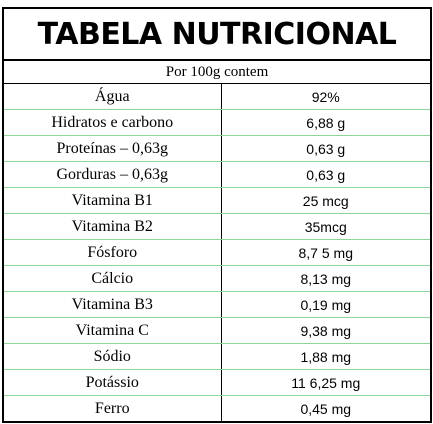 This screenshot has width=433, height=424. I want to click on nutrient-value-cell: 1,88 mg, so click(326, 356).